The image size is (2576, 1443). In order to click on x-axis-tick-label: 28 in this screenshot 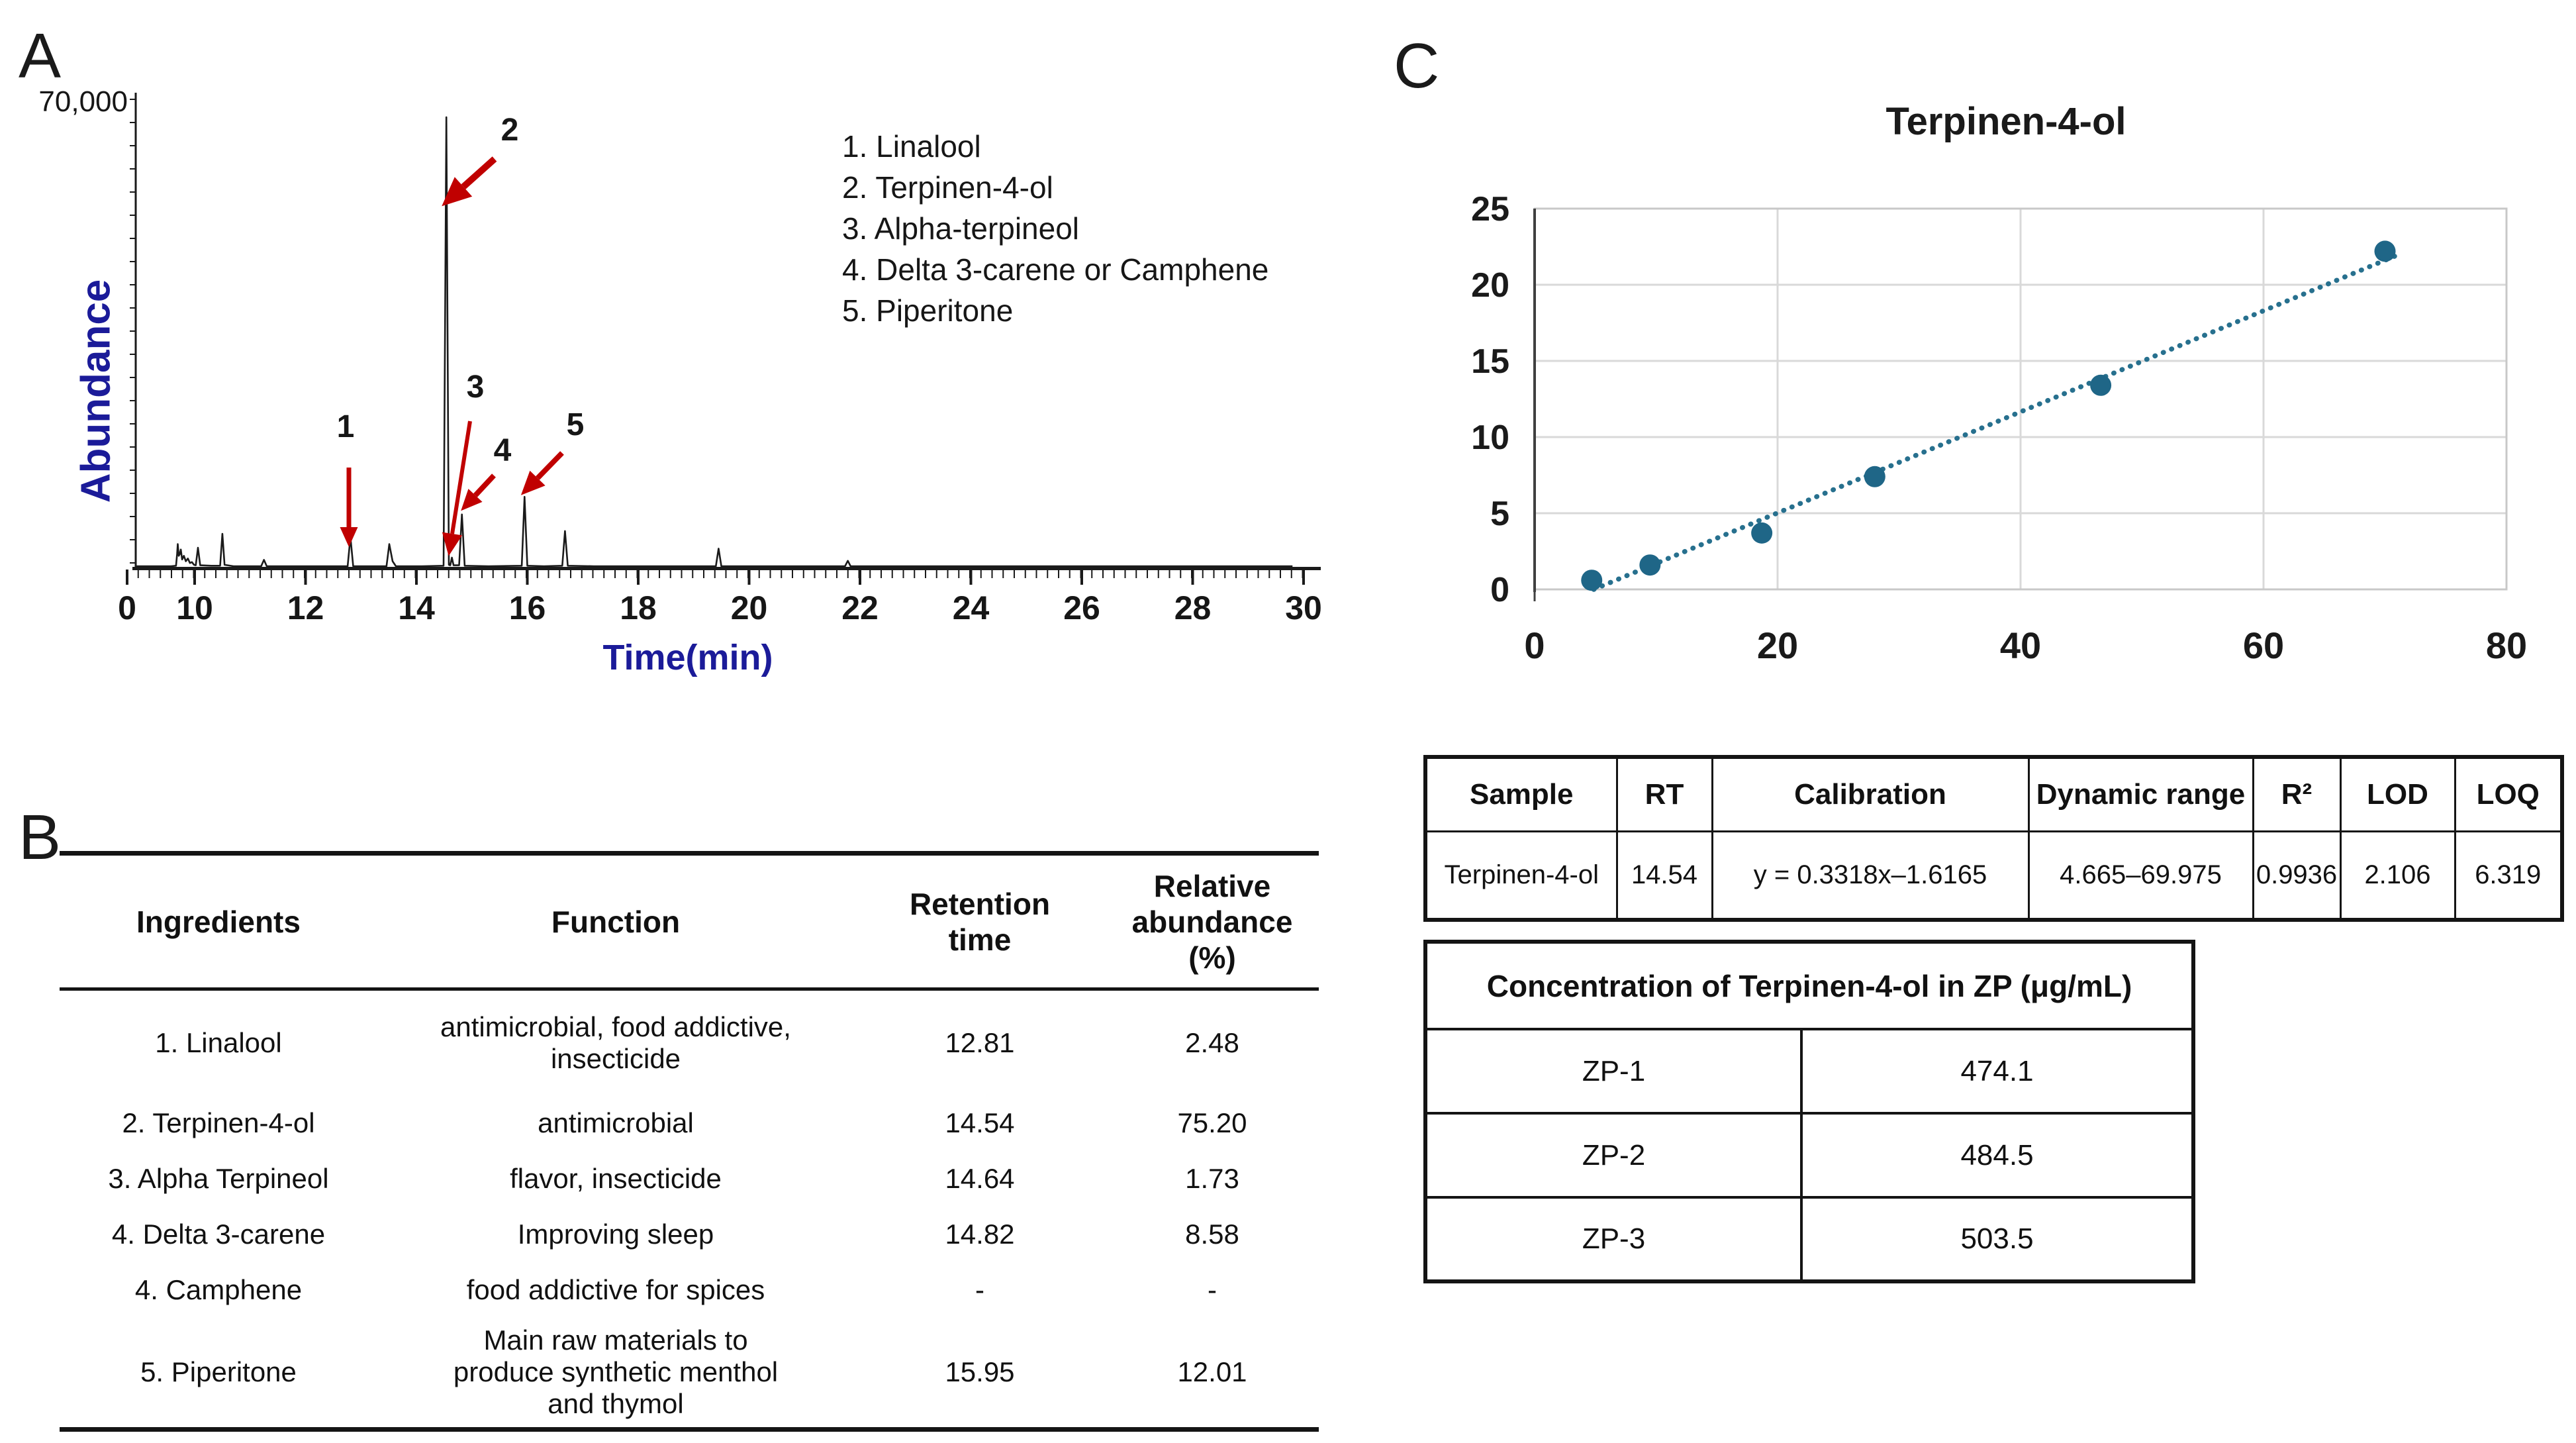, I will do `click(1193, 607)`.